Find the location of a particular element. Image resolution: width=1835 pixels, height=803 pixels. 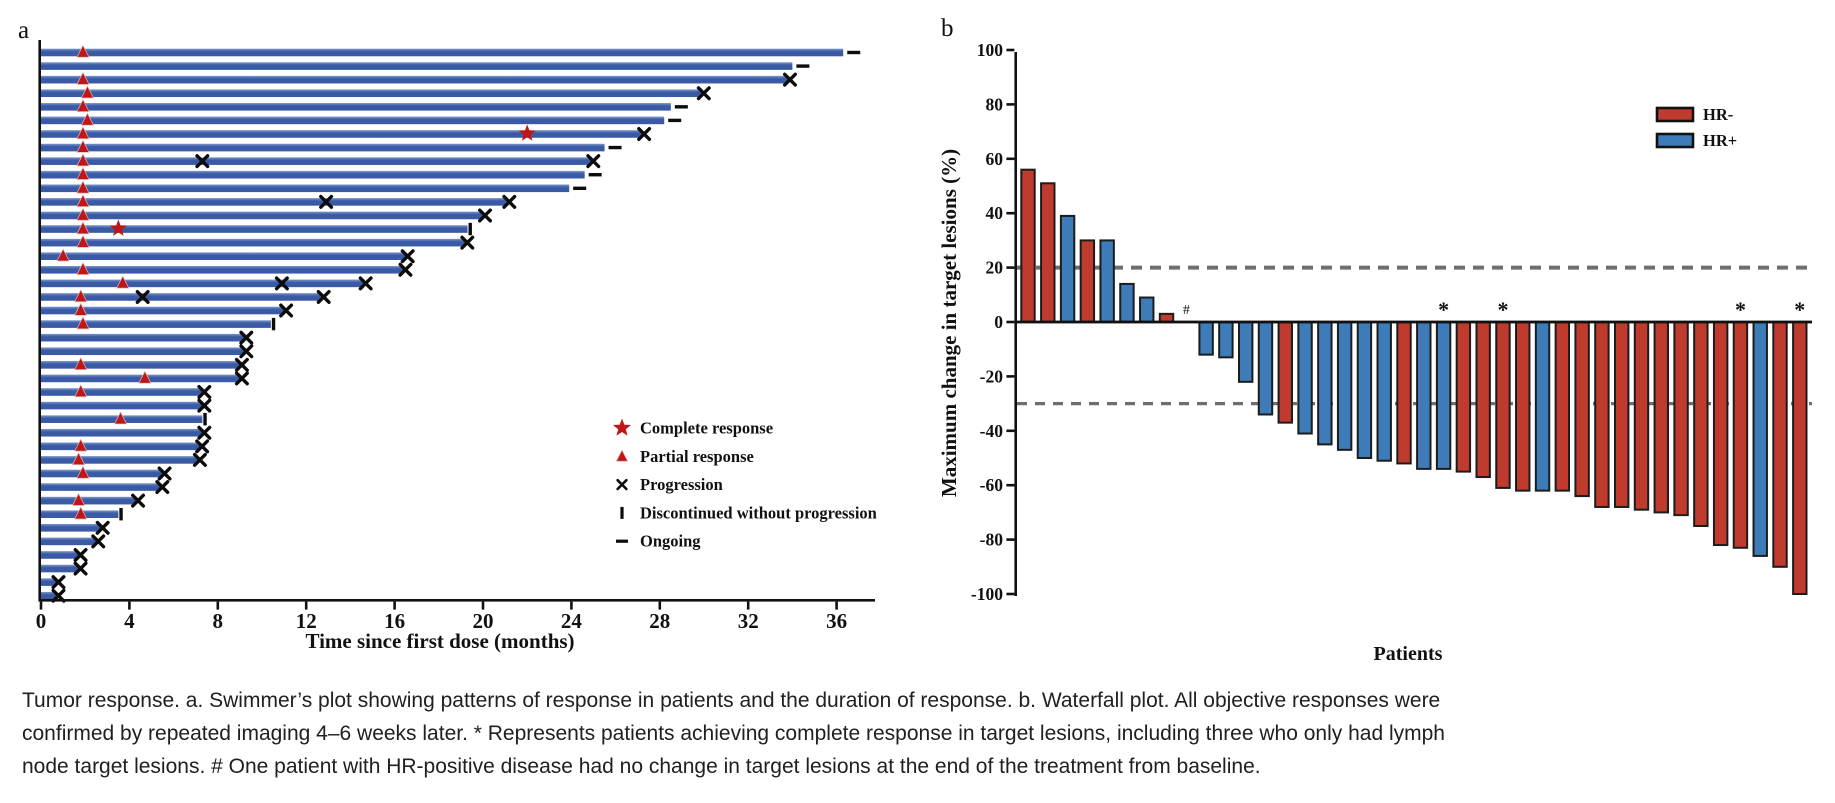

no-change-hash: # is located at coordinates (1186, 310).